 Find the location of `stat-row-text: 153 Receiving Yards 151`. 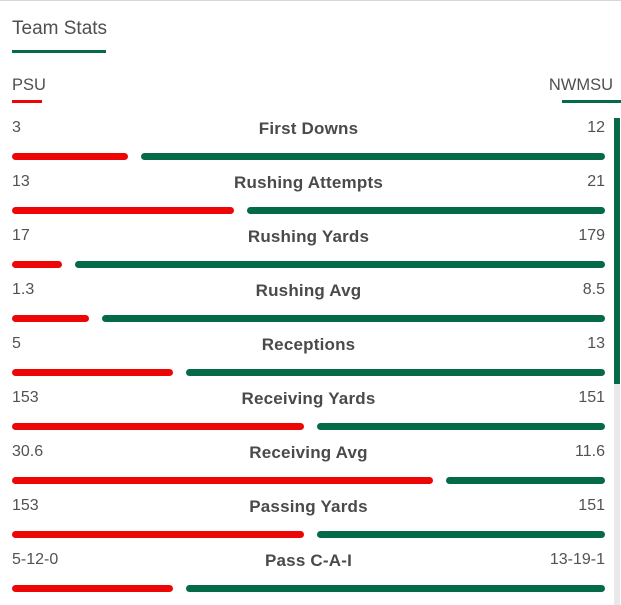

stat-row-text: 153 Receiving Yards 151 is located at coordinates (310, 395).